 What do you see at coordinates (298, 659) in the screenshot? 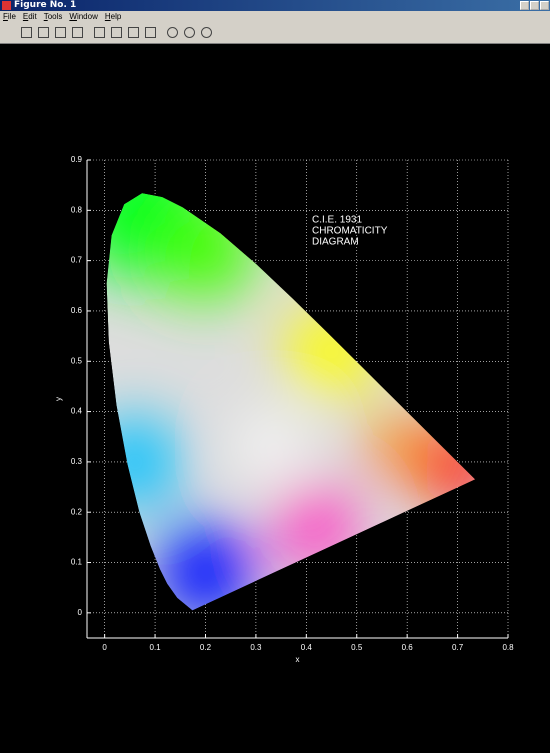
I see `x-axis-label: x` at bounding box center [298, 659].